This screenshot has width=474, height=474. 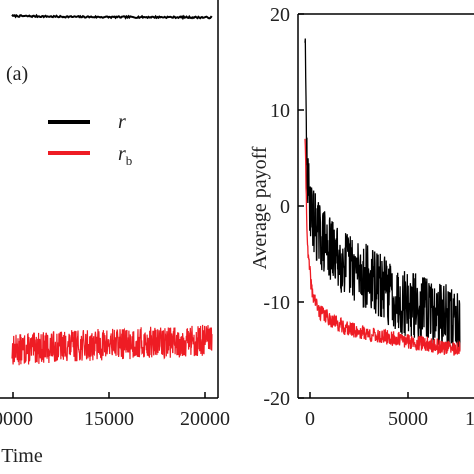 What do you see at coordinates (408, 419) in the screenshot?
I see `panel-b-x-tick-label: 5000` at bounding box center [408, 419].